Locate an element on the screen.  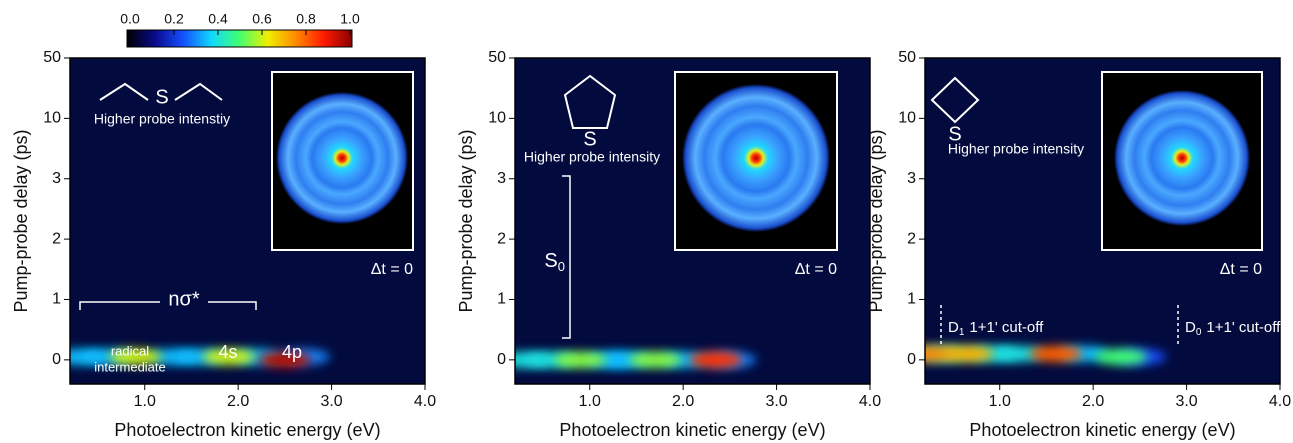
colorbar-tick-label: 0.8 is located at coordinates (306, 19).